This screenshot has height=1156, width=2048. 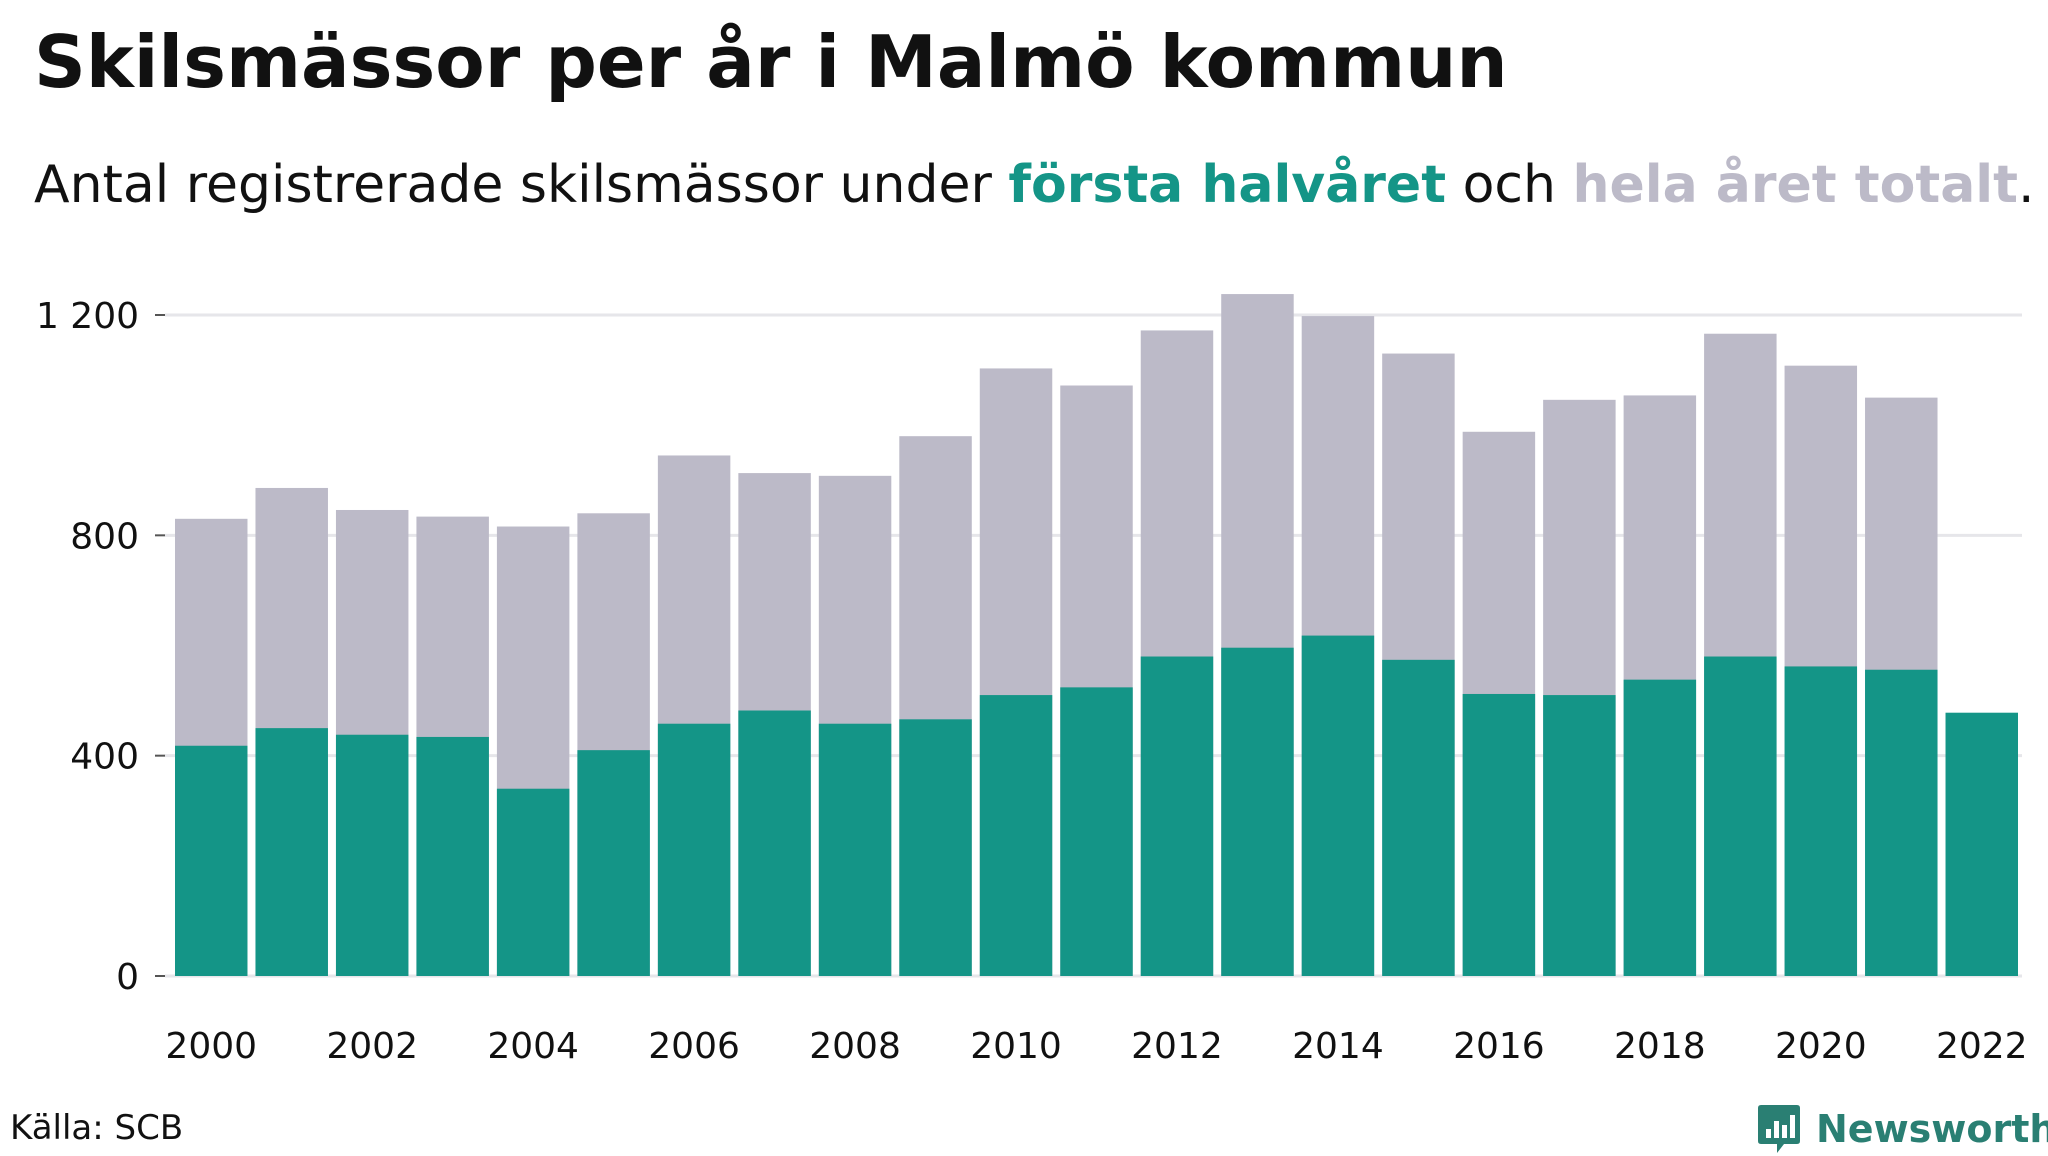 I want to click on x-tick-label: 2000, so click(x=211, y=1046).